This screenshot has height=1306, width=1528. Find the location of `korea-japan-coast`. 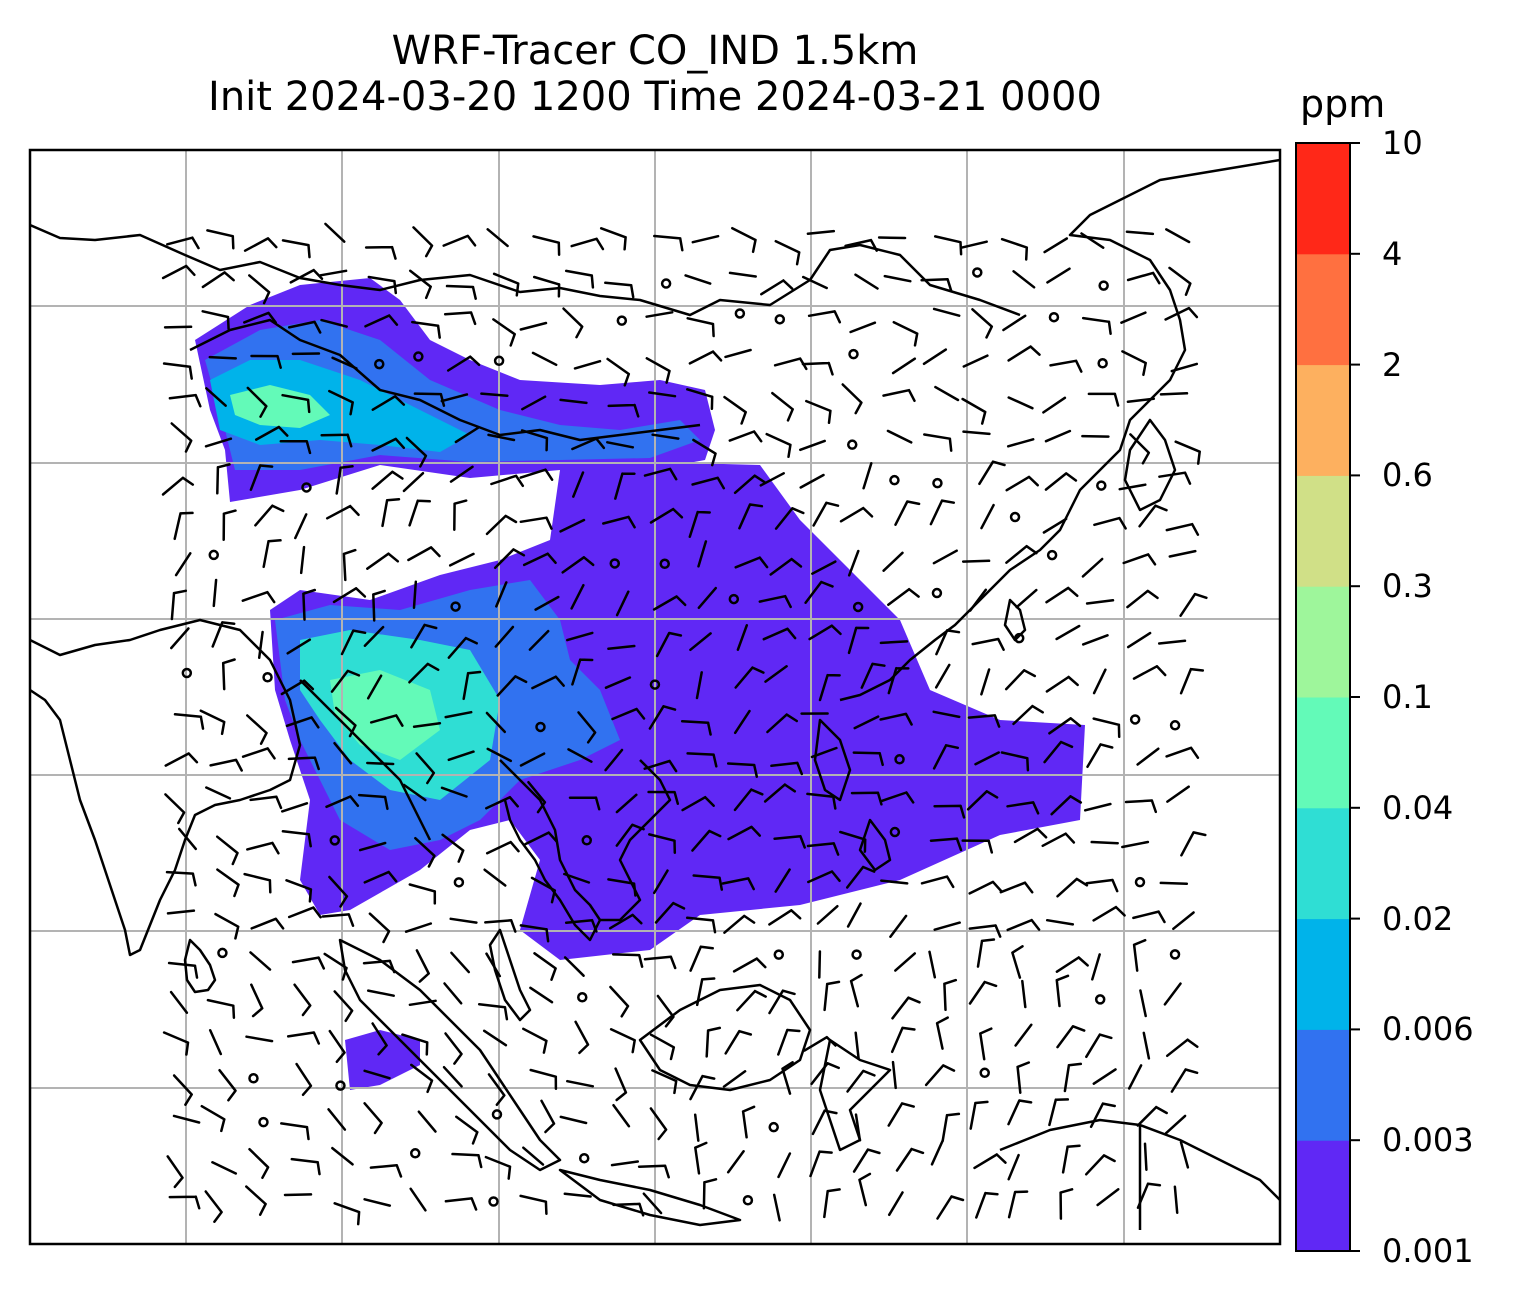

korea-japan-coast is located at coordinates (1150, 465).